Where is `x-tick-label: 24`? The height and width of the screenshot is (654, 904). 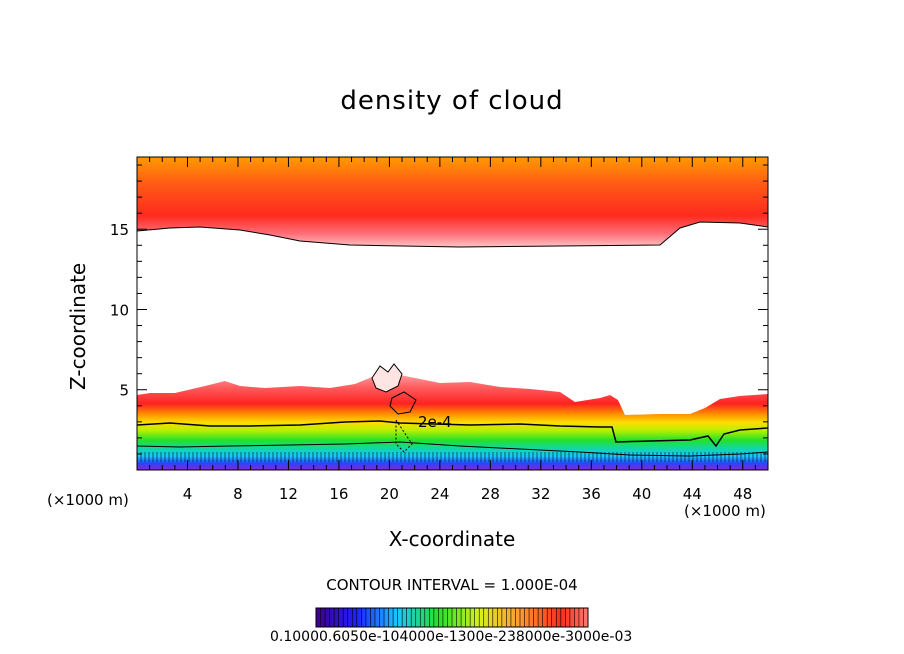
x-tick-label: 24 is located at coordinates (439, 494).